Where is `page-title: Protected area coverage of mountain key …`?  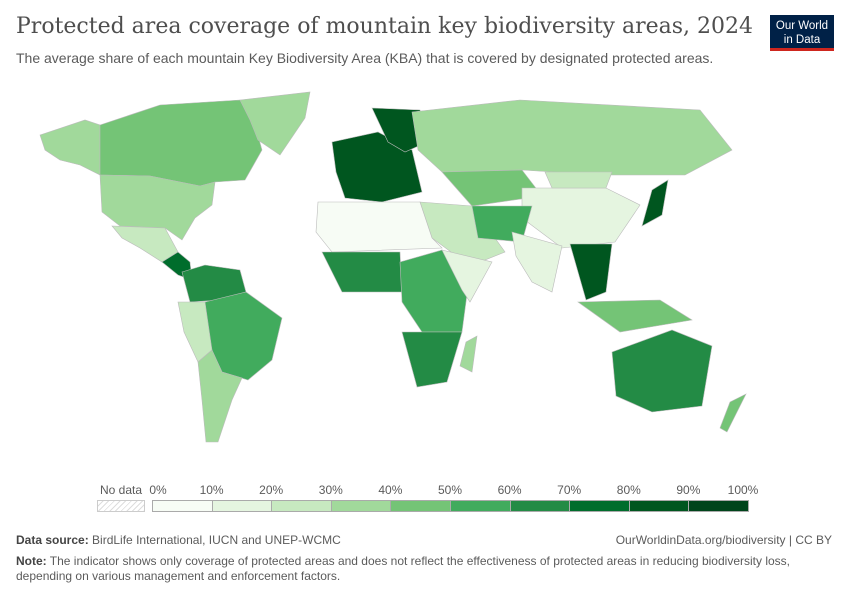
page-title: Protected area coverage of mountain key … is located at coordinates (385, 26).